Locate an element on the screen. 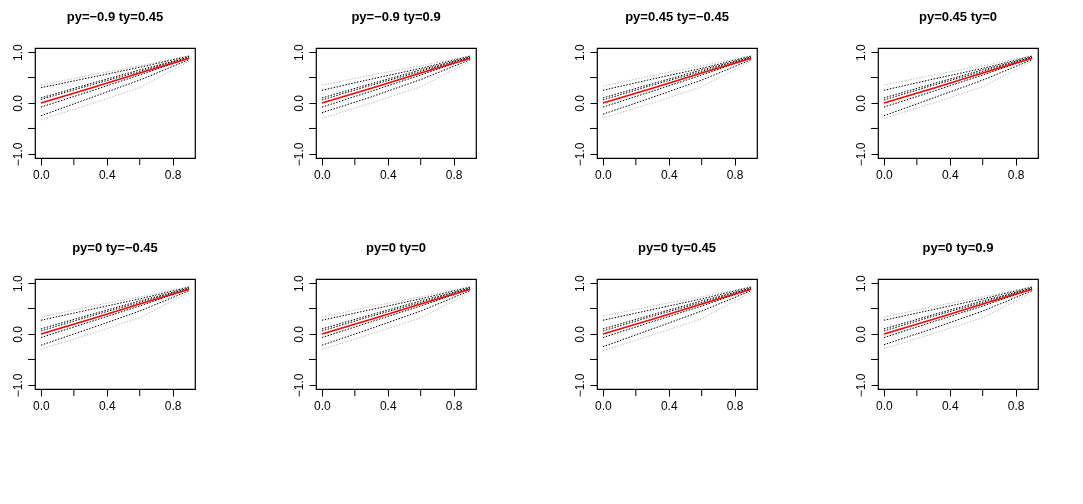 This screenshot has width=1083, height=504. chart-title: py=0 ty=0 is located at coordinates (396, 247).